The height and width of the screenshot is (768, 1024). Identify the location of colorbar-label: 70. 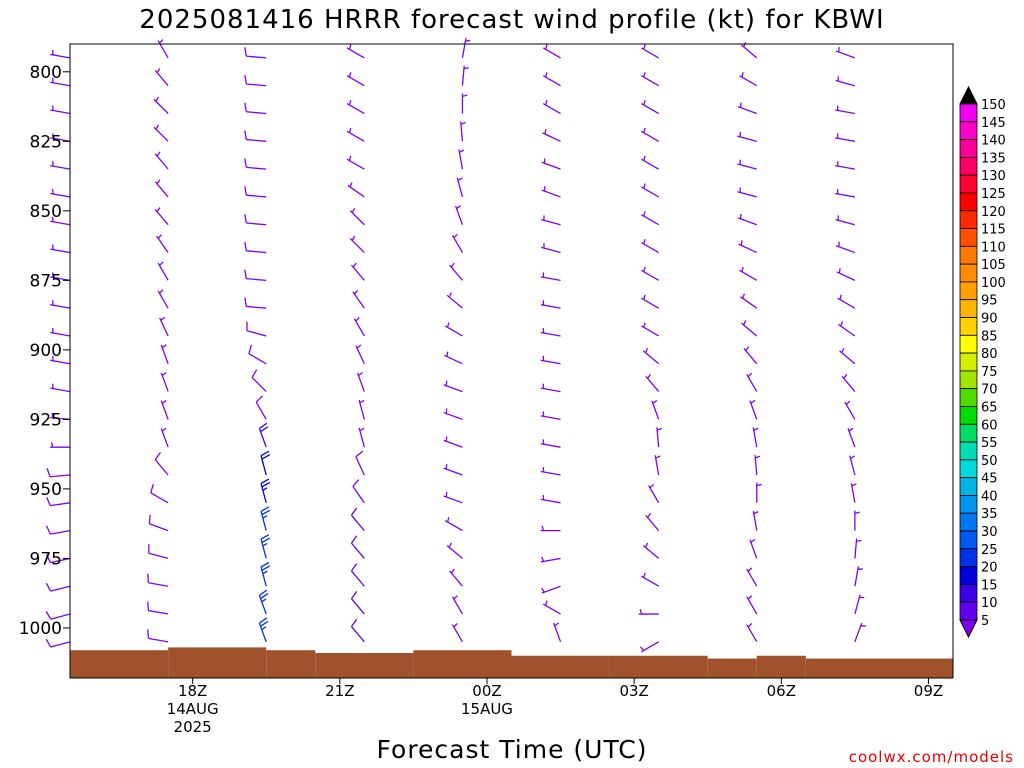
(989, 390).